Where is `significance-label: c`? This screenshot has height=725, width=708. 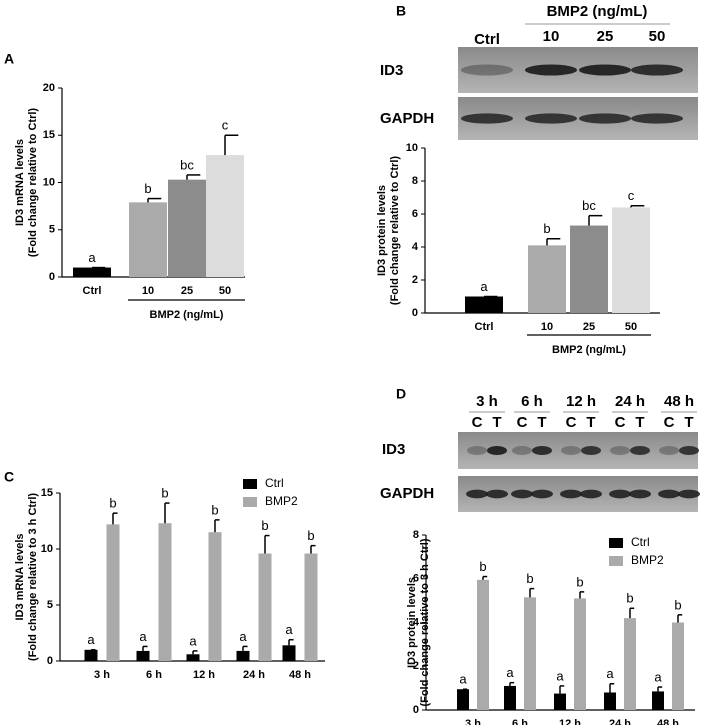
significance-label: c is located at coordinates (631, 195).